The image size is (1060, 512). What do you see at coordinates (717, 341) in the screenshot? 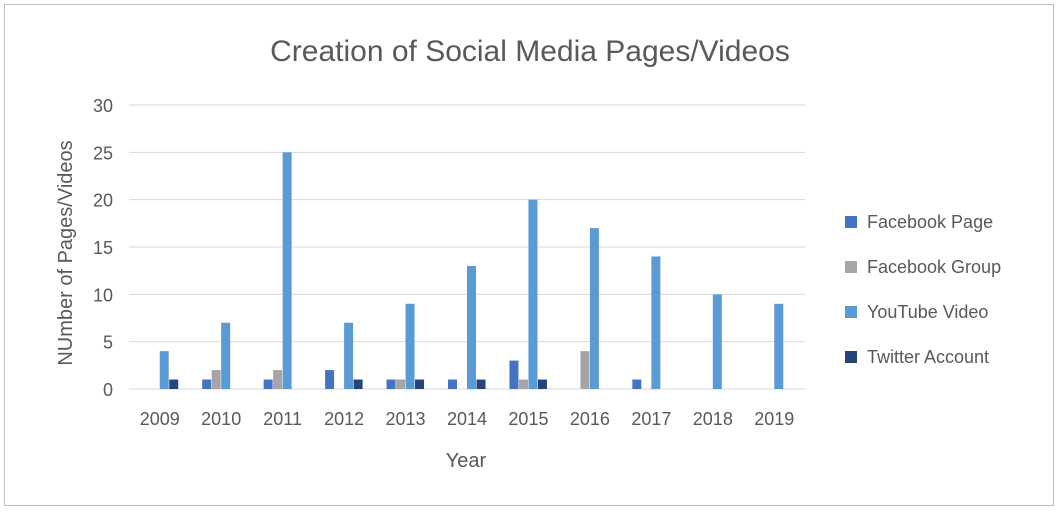
I see `bar-youtube-video-2018` at bounding box center [717, 341].